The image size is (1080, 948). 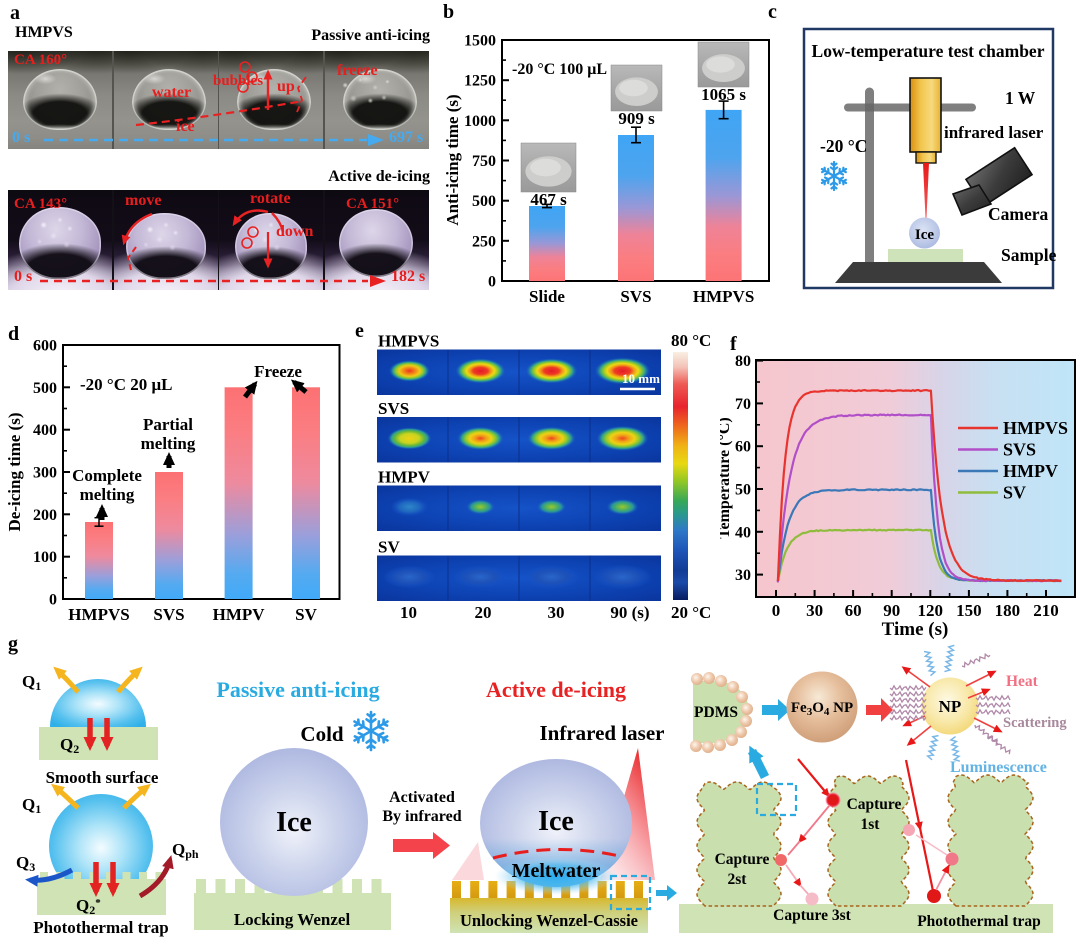 I want to click on svg-text: Partial, so click(x=168, y=424).